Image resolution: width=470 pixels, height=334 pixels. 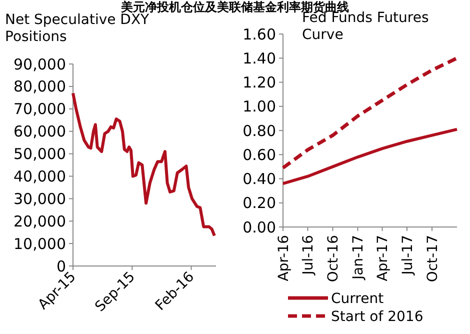 I want to click on y-tick-label: 40,000, so click(x=40, y=176).